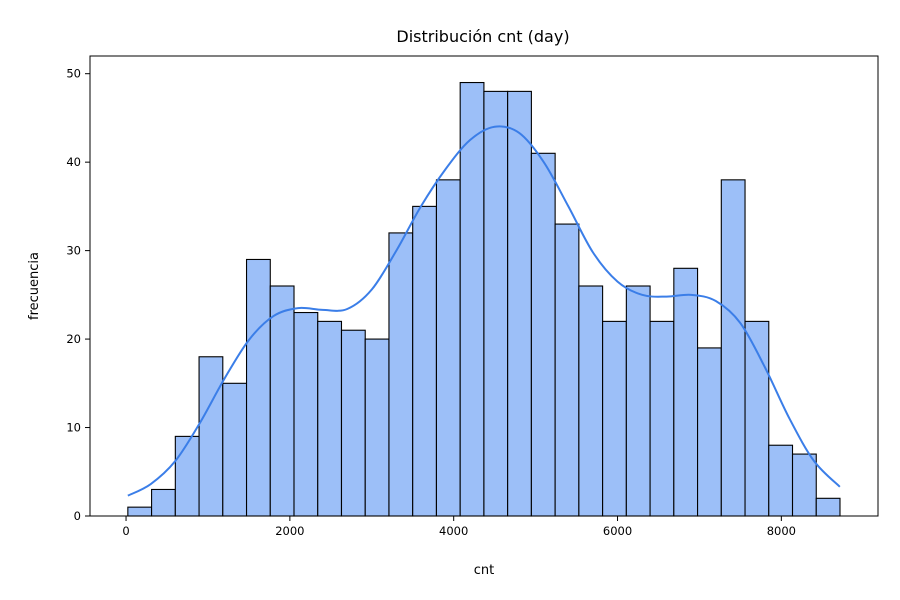 The width and height of the screenshot is (900, 600). I want to click on x-tick-label: 6000, so click(617, 531).